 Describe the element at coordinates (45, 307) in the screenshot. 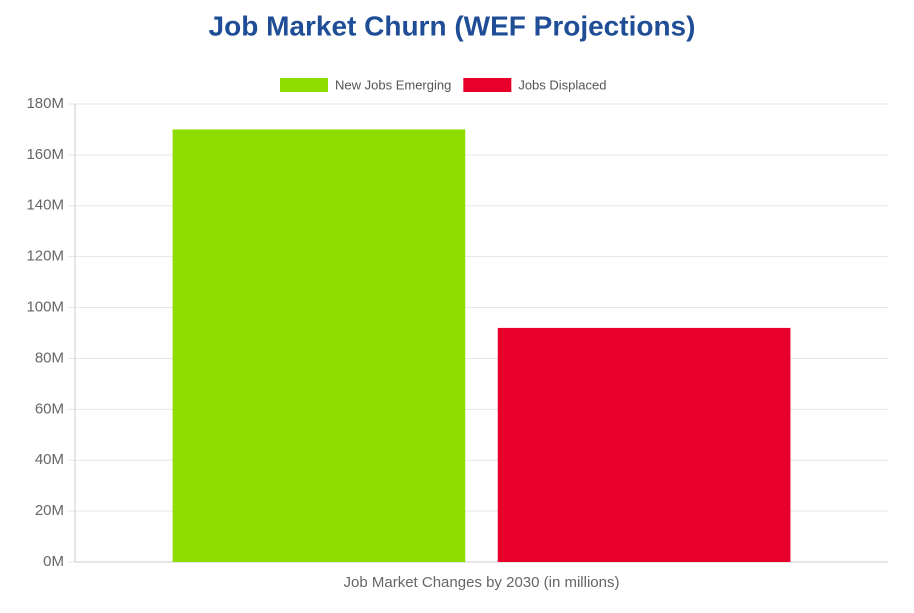

I see `y-tick-label: 100M` at that location.